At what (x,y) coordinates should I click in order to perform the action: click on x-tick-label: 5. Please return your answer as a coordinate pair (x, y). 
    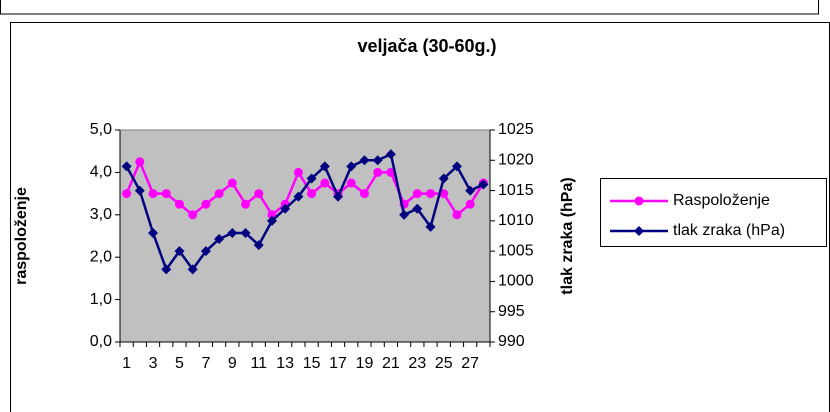
    Looking at the image, I should click on (179, 363).